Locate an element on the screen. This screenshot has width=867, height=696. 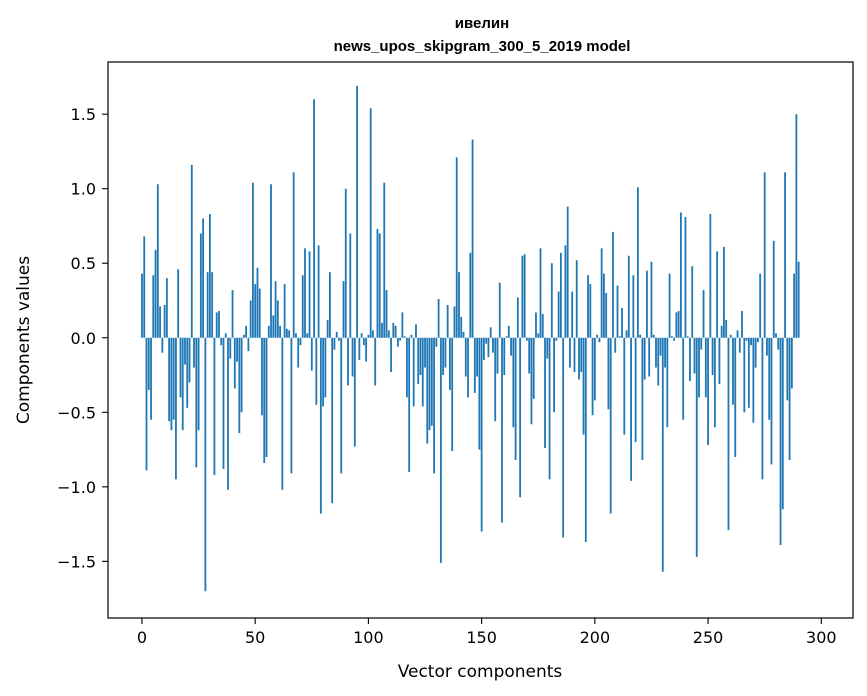
y-tick-label: 0.0 is located at coordinates (83, 338).